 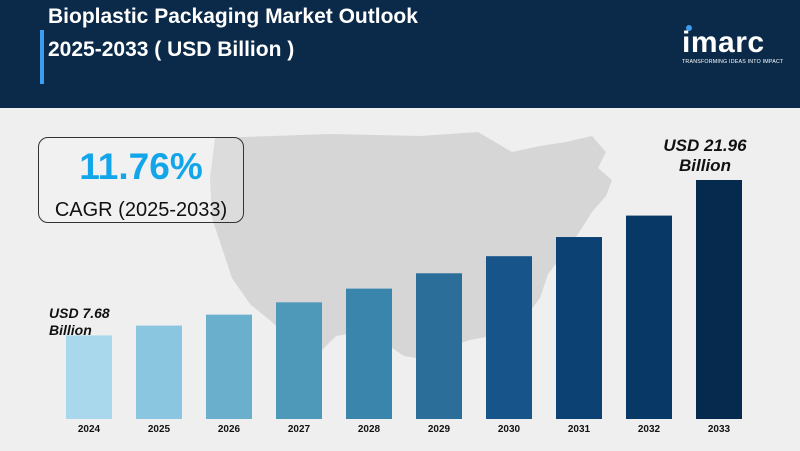 What do you see at coordinates (171, 49) in the screenshot?
I see `title-line-2: 2025-2033 ( USD Billion )` at bounding box center [171, 49].